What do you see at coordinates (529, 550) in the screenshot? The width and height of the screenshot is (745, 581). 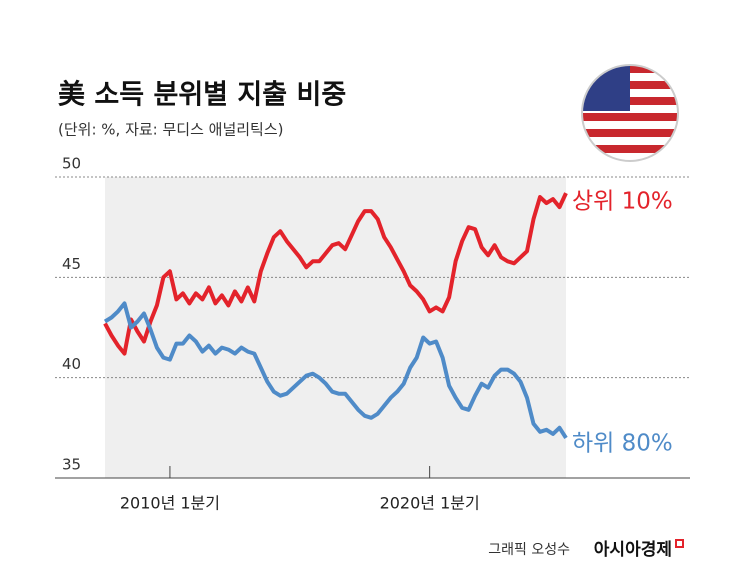 I see `credit: 그래픽 오성수` at bounding box center [529, 550].